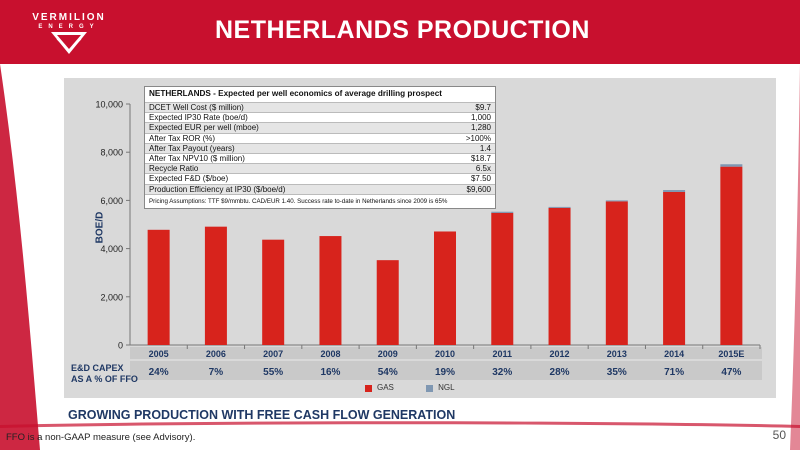  Describe the element at coordinates (159, 354) in the screenshot. I see `x-tick-label: 2005` at that location.